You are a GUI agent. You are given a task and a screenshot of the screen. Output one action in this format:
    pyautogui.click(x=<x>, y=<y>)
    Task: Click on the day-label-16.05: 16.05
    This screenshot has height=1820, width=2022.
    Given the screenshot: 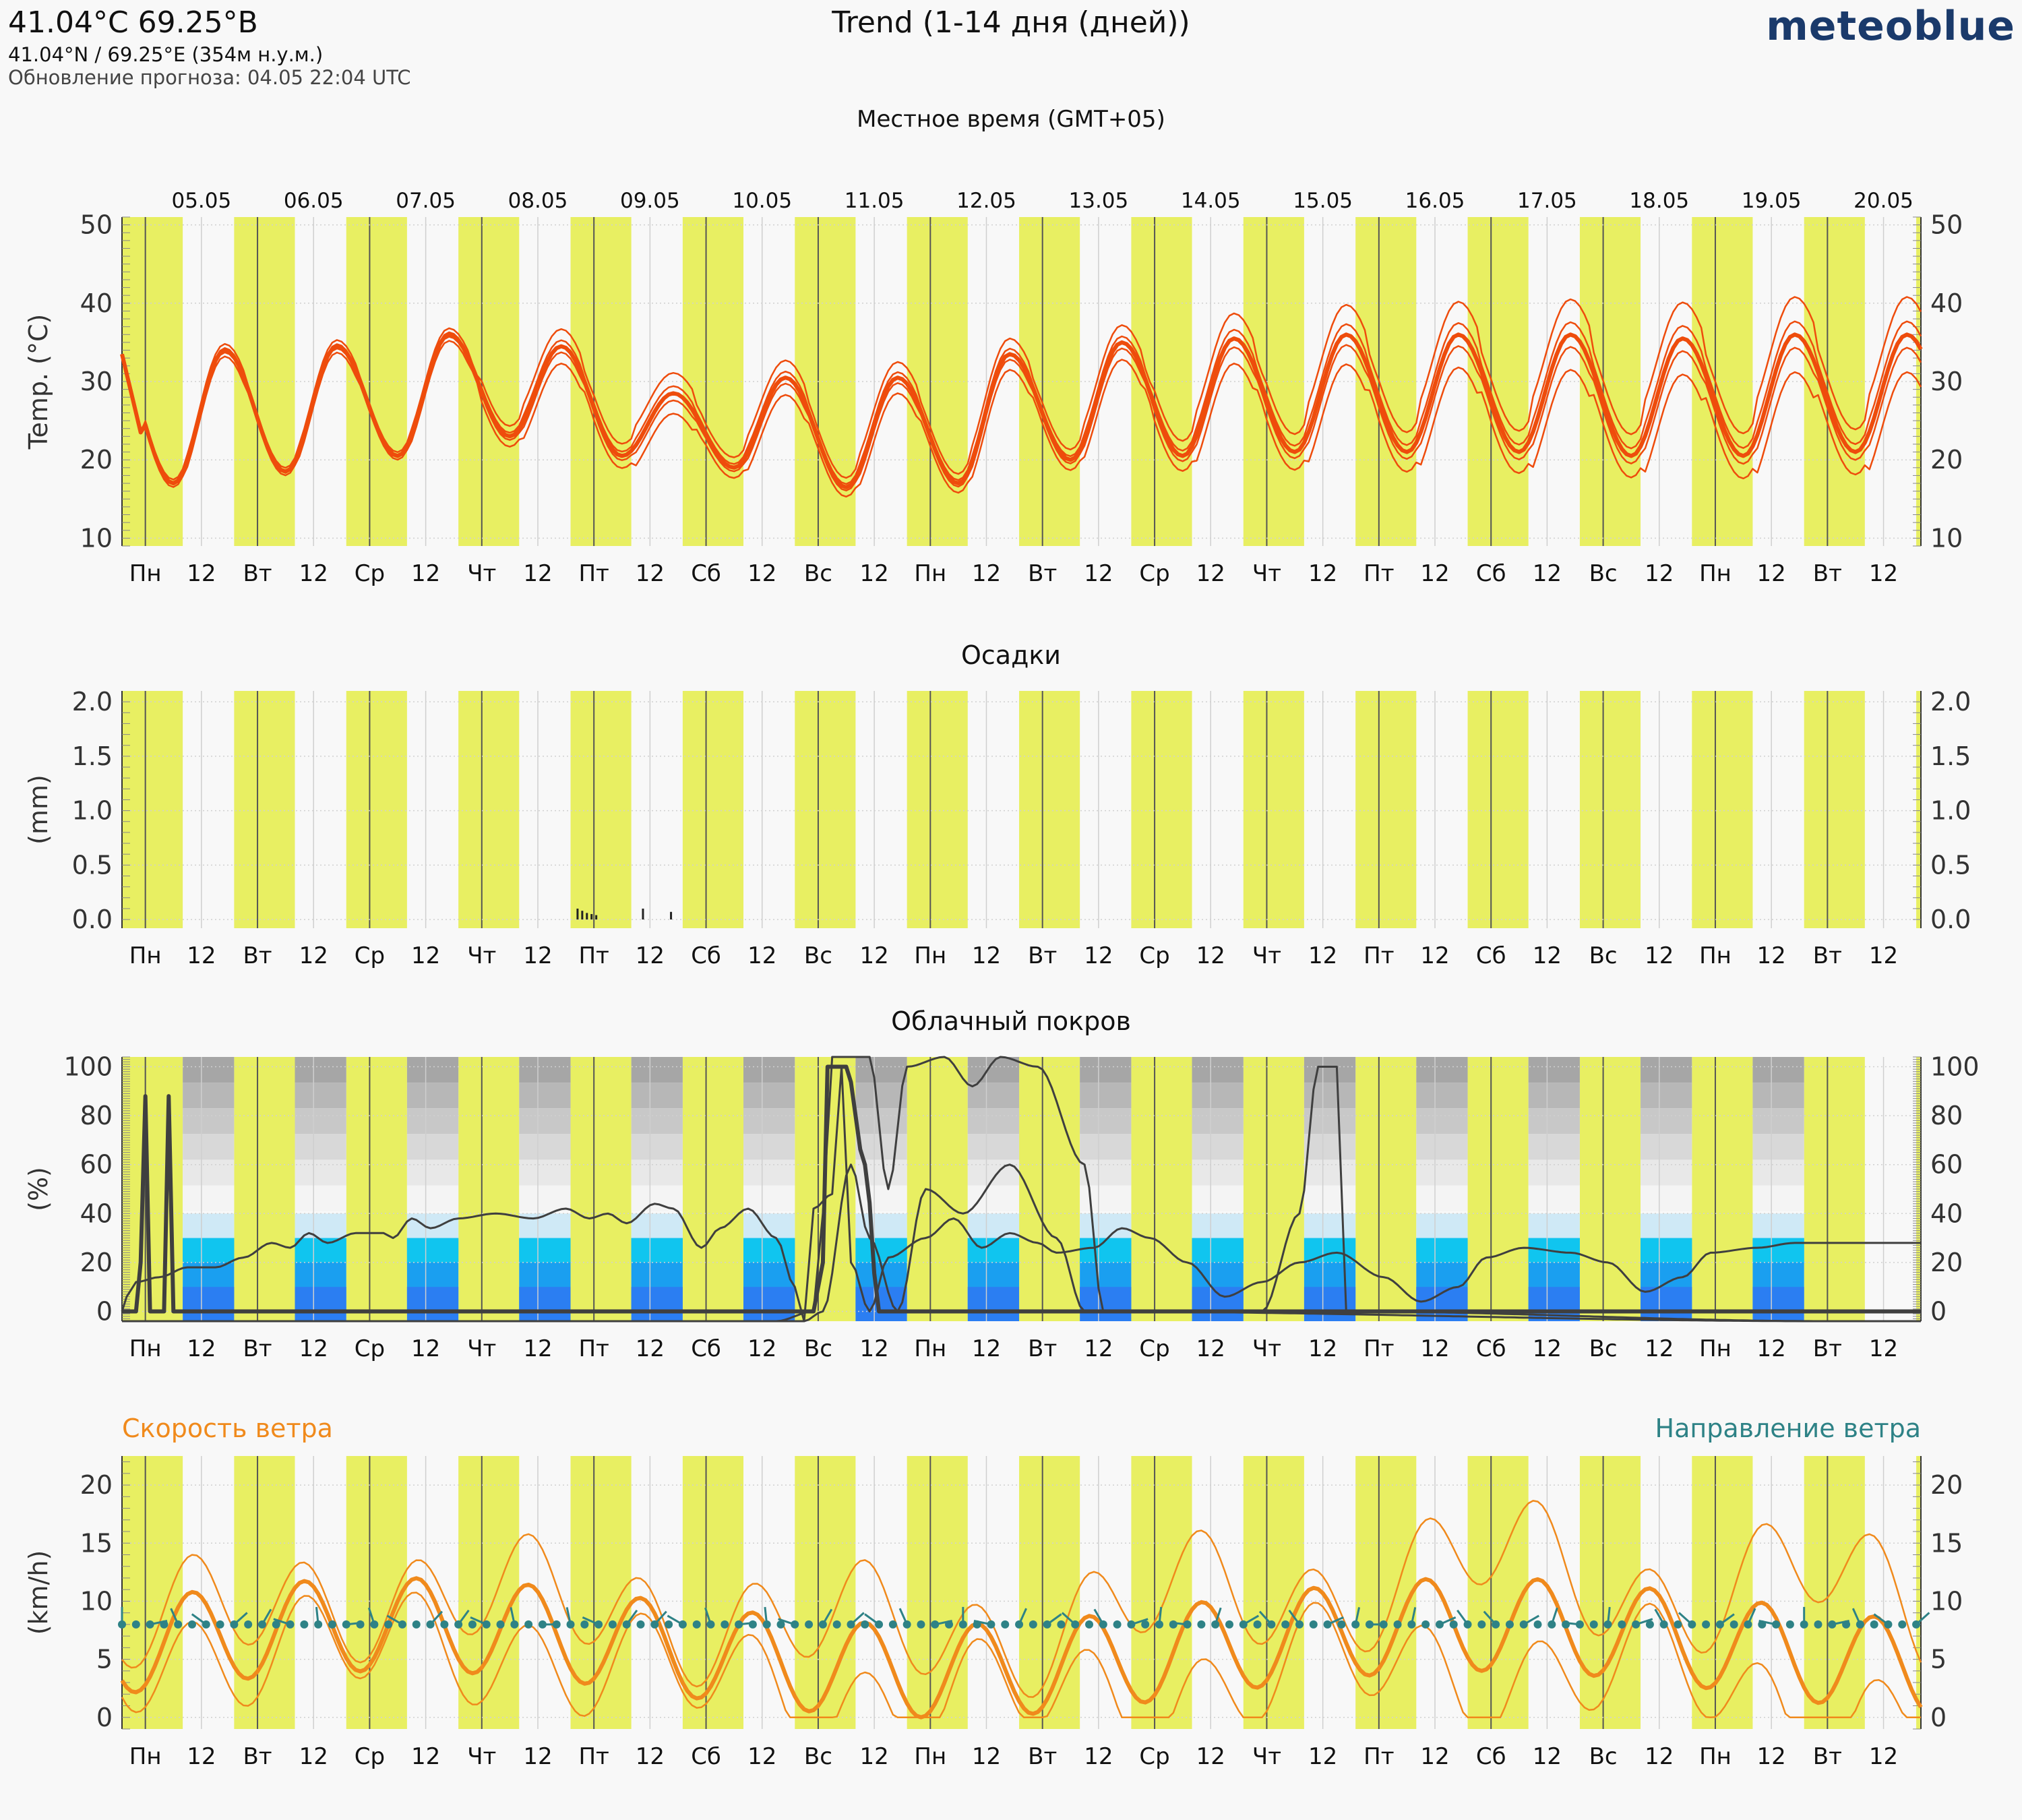 What is the action you would take?
    pyautogui.click(x=1435, y=201)
    